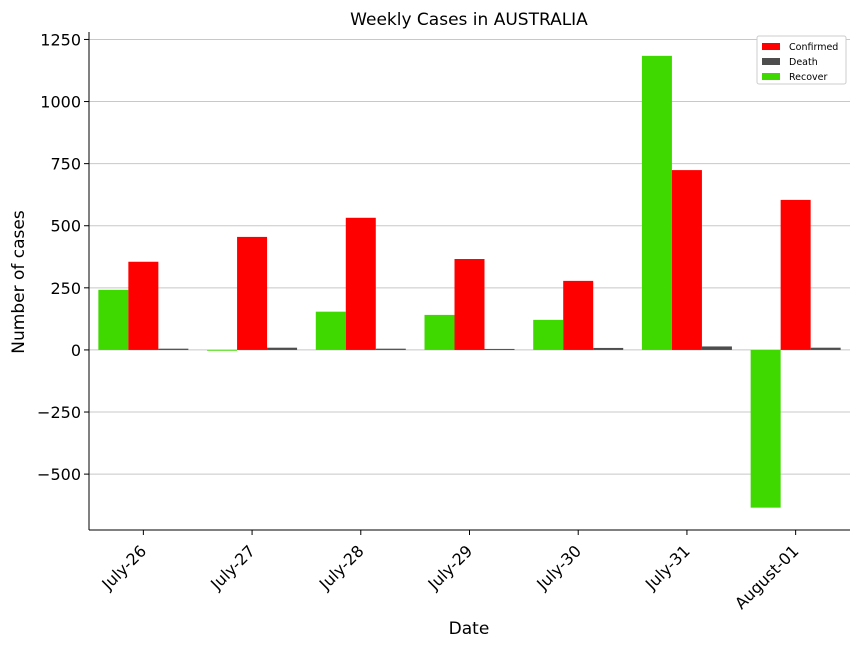 This screenshot has height=648, width=864. I want to click on y-axis-label: Number of cases, so click(19, 282).